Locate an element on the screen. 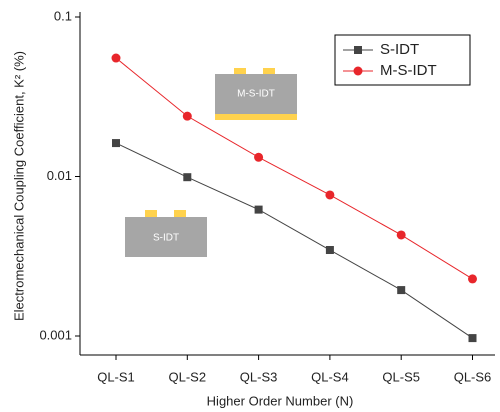 The image size is (500, 412). legend-label: S-IDT is located at coordinates (399, 49).